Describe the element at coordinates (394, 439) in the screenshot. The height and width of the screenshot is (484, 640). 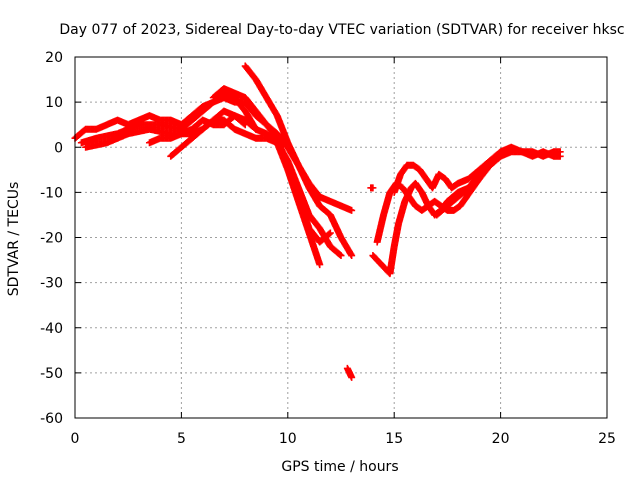
I see `x-tick-label: 15` at that location.